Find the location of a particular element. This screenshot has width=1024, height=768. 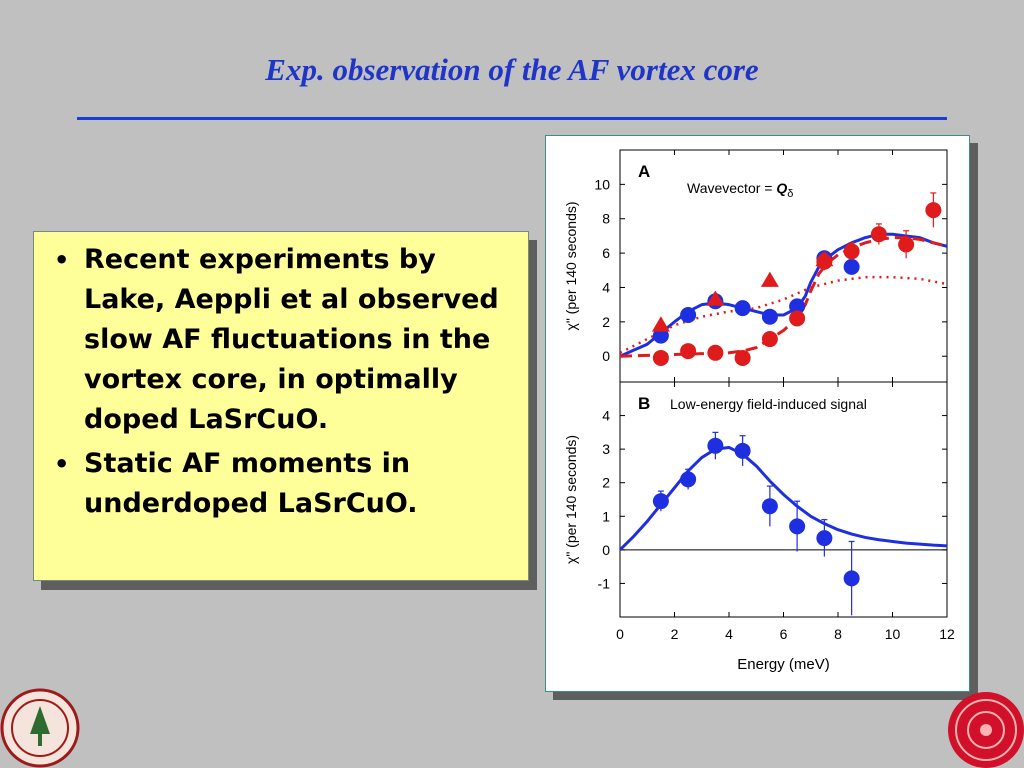

y-tick-label: 10 is located at coordinates (602, 184).